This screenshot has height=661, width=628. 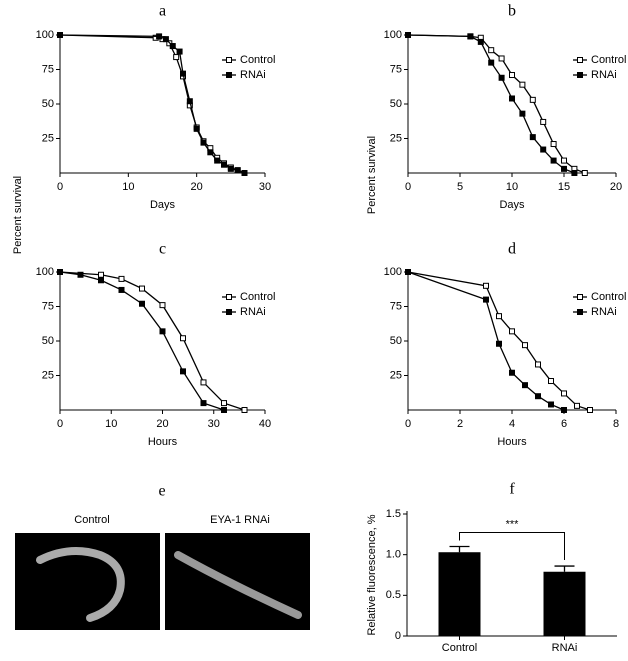 I want to click on x-tick-label: 30, so click(x=265, y=187).